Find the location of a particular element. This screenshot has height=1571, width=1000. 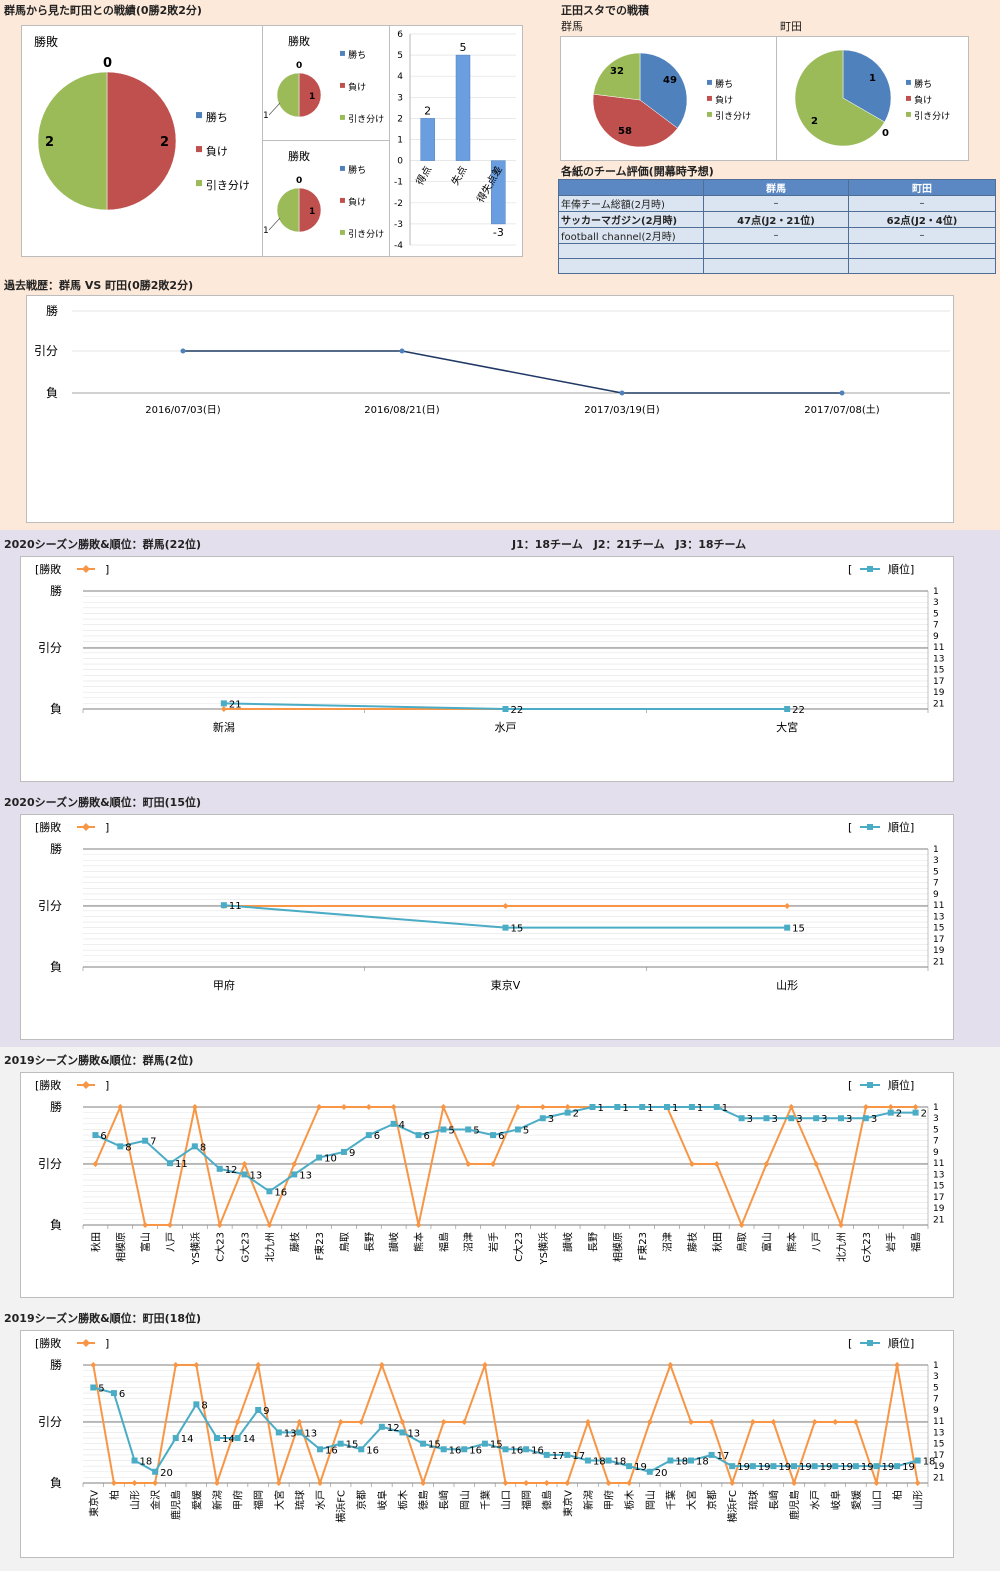

bar-tick-label: -4 is located at coordinates (398, 246).